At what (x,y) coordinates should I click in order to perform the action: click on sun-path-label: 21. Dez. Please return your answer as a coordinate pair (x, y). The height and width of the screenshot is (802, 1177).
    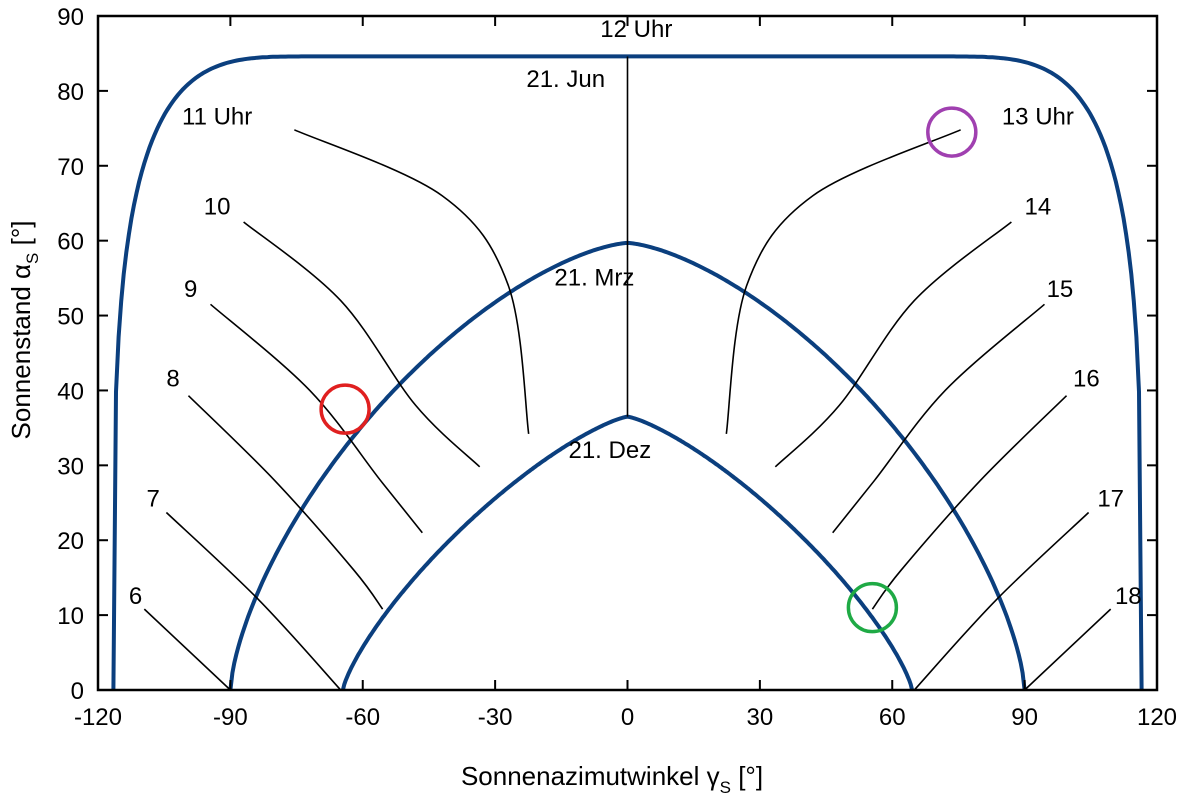
    Looking at the image, I should click on (609, 450).